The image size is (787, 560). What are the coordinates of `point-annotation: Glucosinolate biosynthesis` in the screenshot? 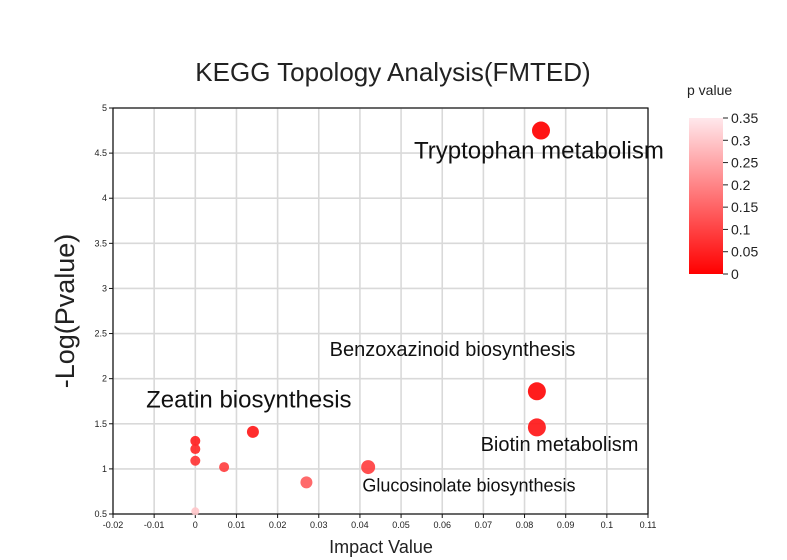 It's located at (468, 485).